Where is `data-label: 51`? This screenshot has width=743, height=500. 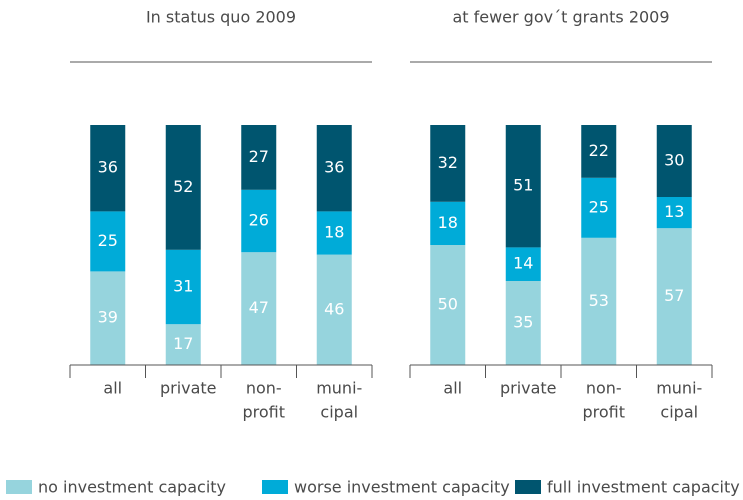
data-label: 51 is located at coordinates (523, 185).